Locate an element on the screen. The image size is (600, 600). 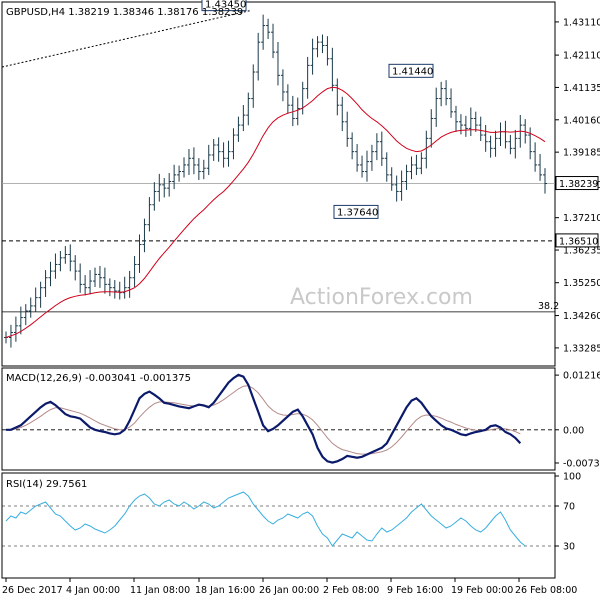
x-axis-tick-label: 26 Dec 2017 is located at coordinates (32, 590).